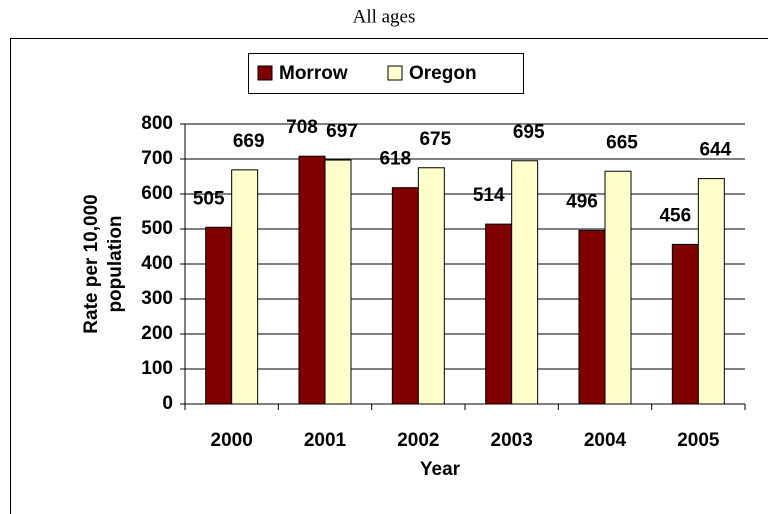 This screenshot has height=514, width=768. Describe the element at coordinates (157, 333) in the screenshot. I see `y-tick-label: 200` at that location.